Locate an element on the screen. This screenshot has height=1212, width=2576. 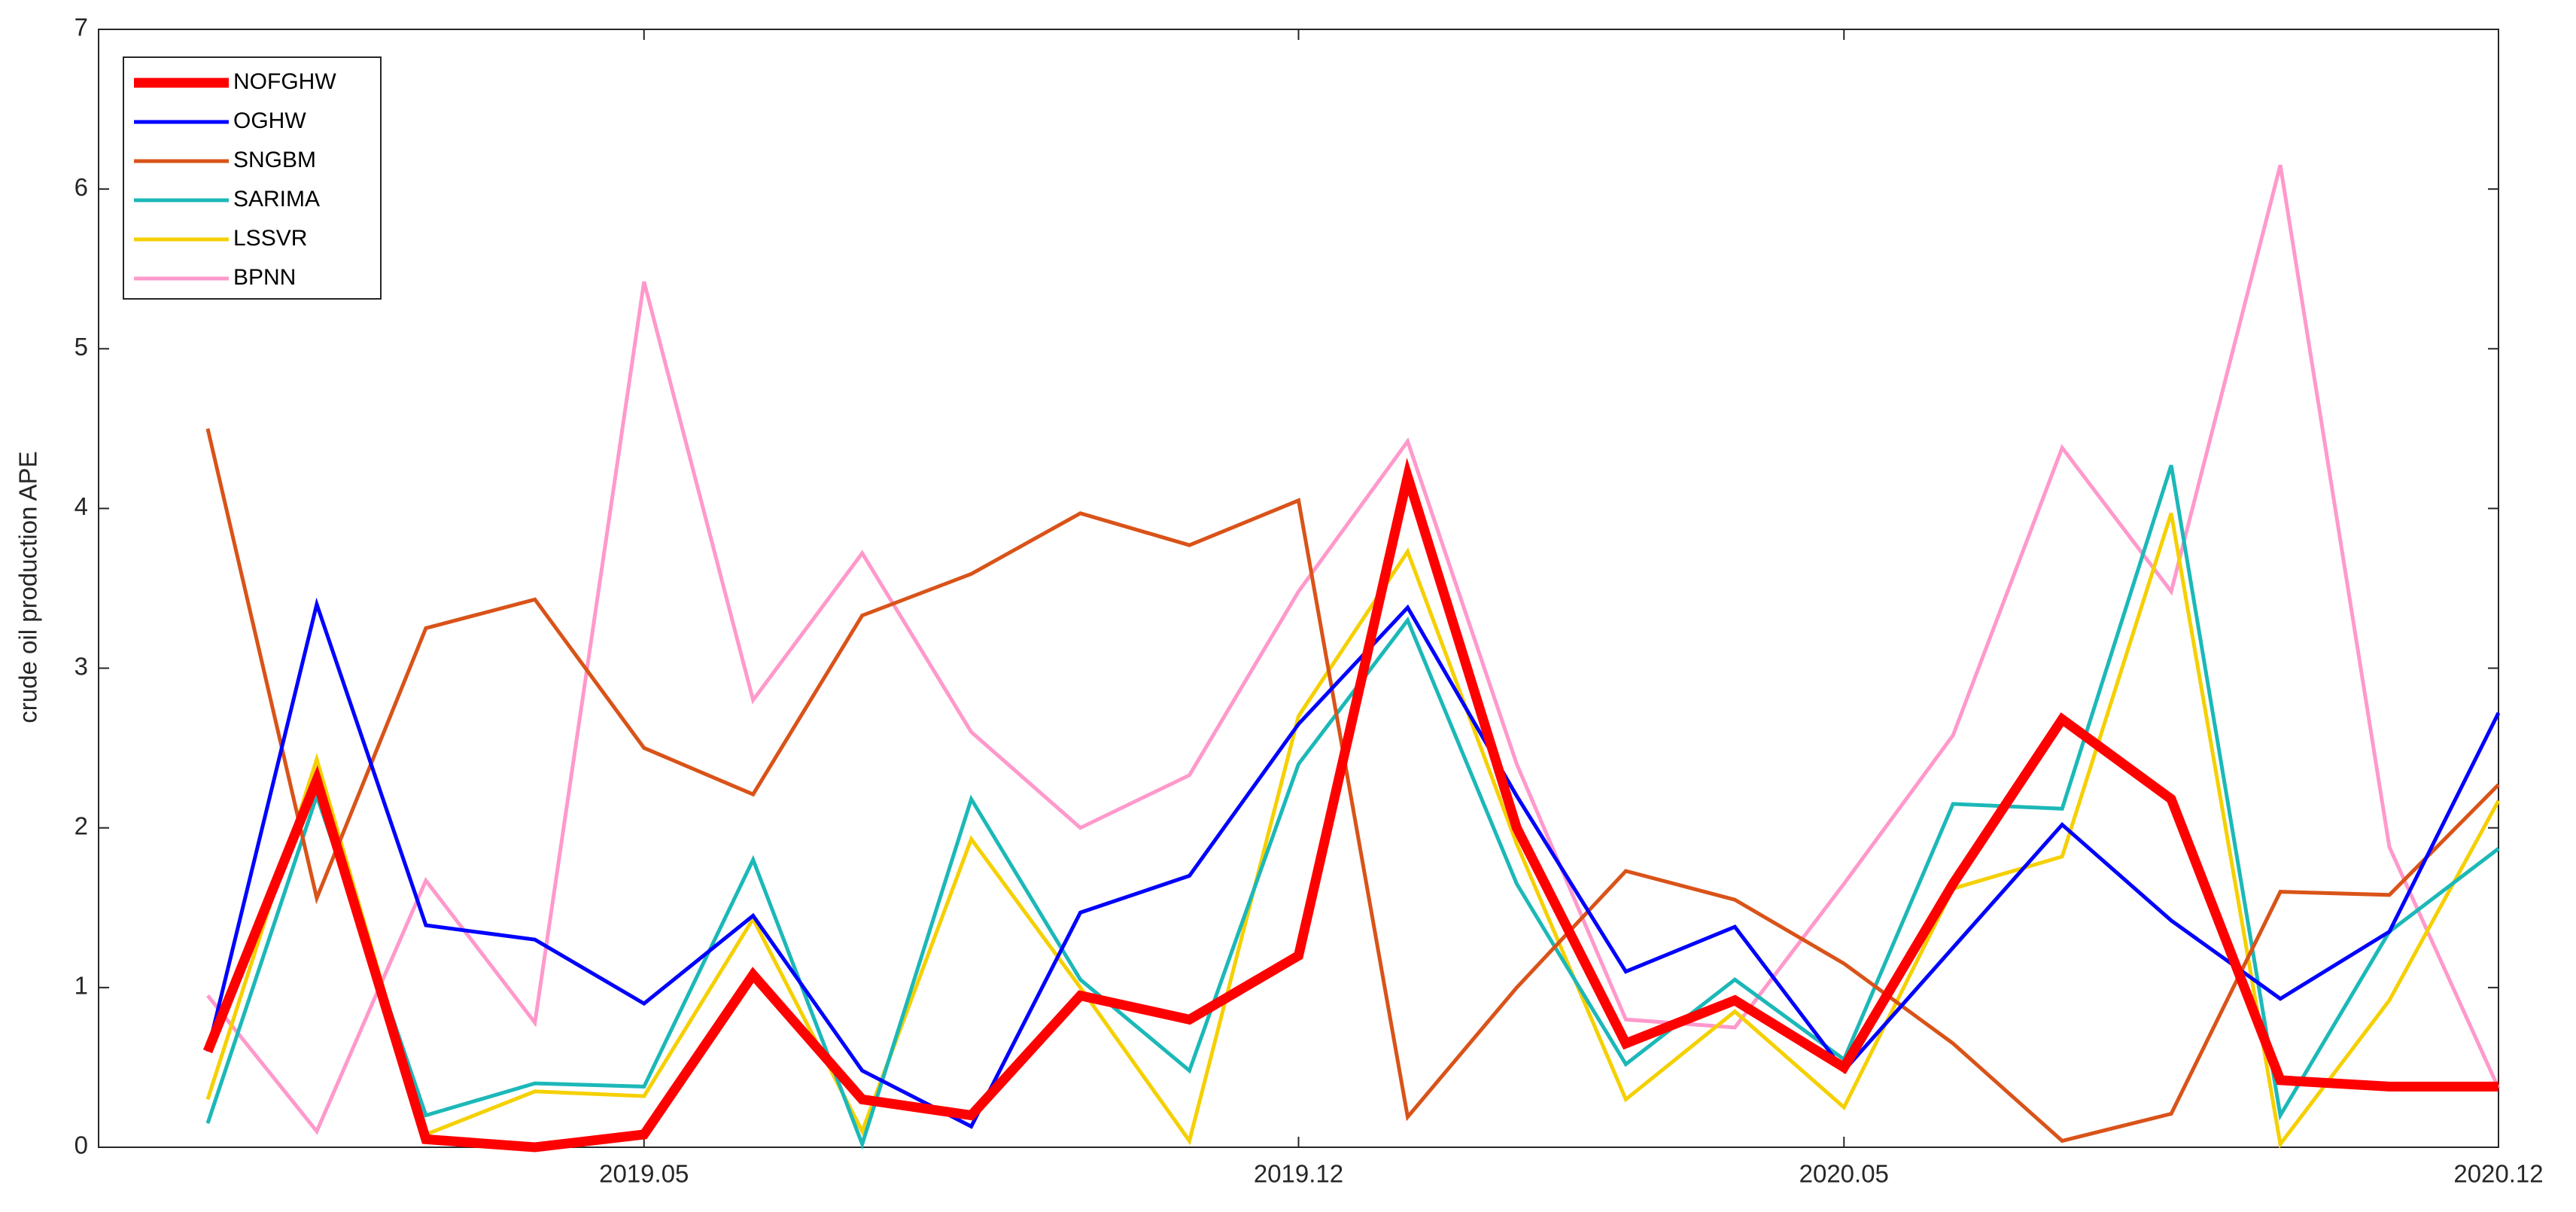
y-tick-label: 3 is located at coordinates (81, 666).